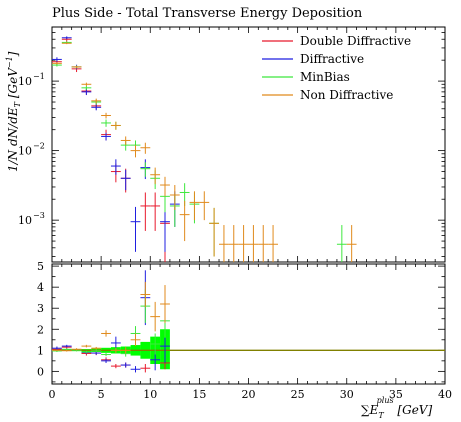 The image size is (461, 422). What do you see at coordinates (346, 95) in the screenshot?
I see `legend-label: Non Diffractive` at bounding box center [346, 95].